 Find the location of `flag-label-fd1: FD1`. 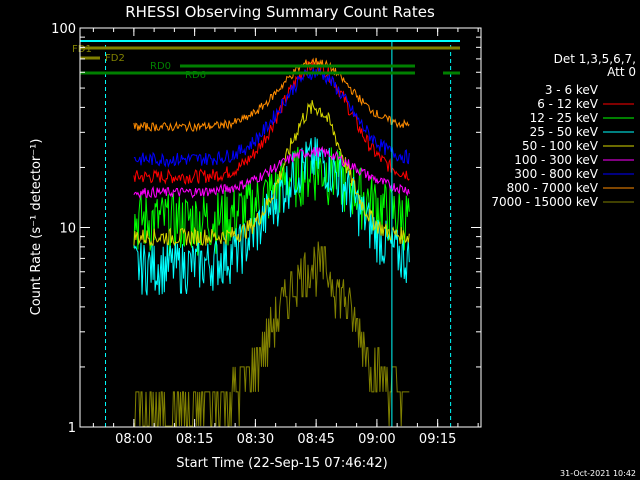

flag-label-fd1: FD1 is located at coordinates (82, 49).